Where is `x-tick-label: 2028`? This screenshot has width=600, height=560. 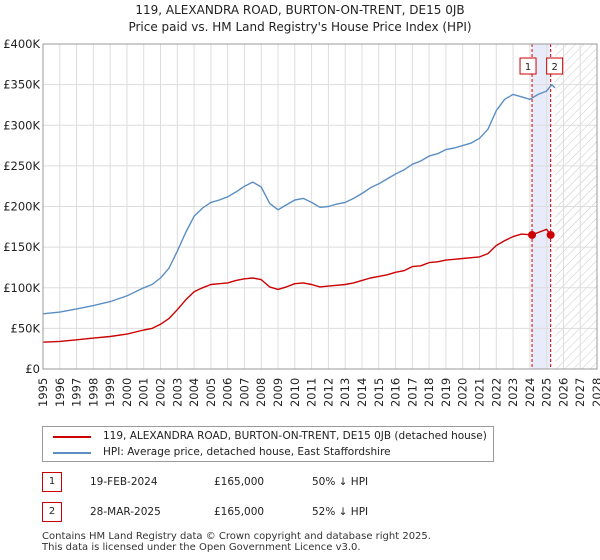 x-tick-label: 2028 is located at coordinates (595, 392).